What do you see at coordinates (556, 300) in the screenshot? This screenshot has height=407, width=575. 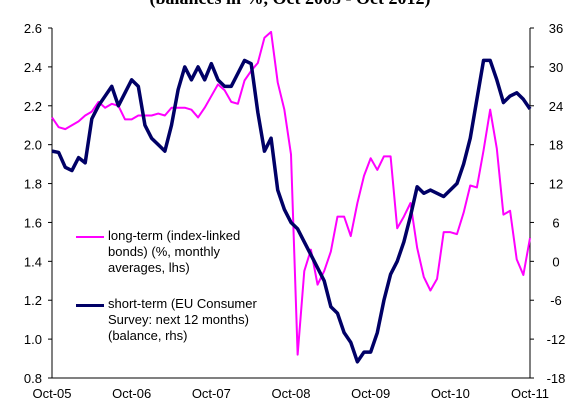 I see `y2-tick-label: -6` at bounding box center [556, 300].